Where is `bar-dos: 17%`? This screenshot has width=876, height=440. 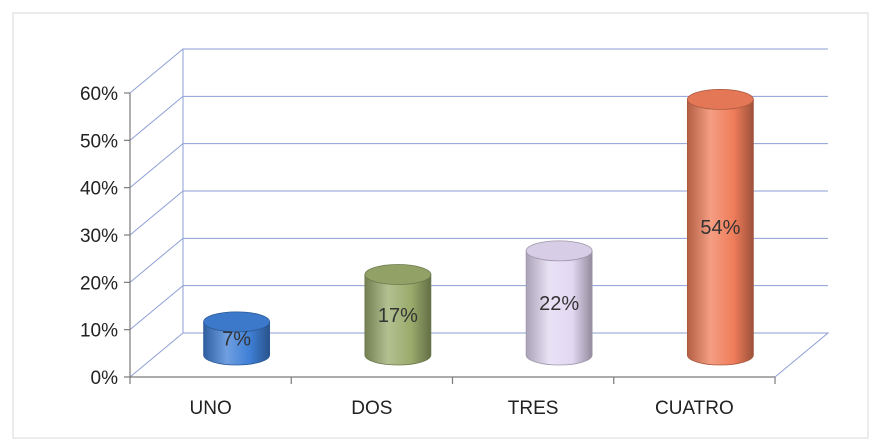
bar-dos: 17% is located at coordinates (398, 315).